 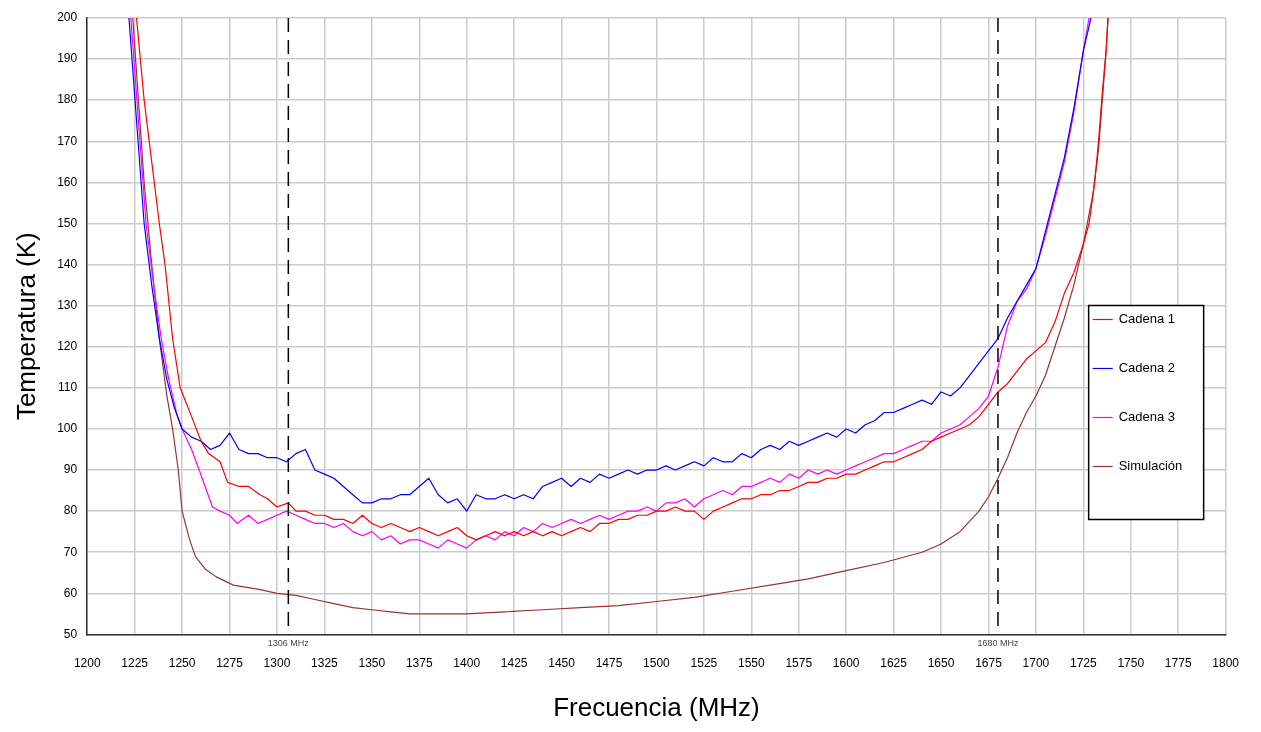 I want to click on ref-line-label: 1306 MHz, so click(x=288, y=643).